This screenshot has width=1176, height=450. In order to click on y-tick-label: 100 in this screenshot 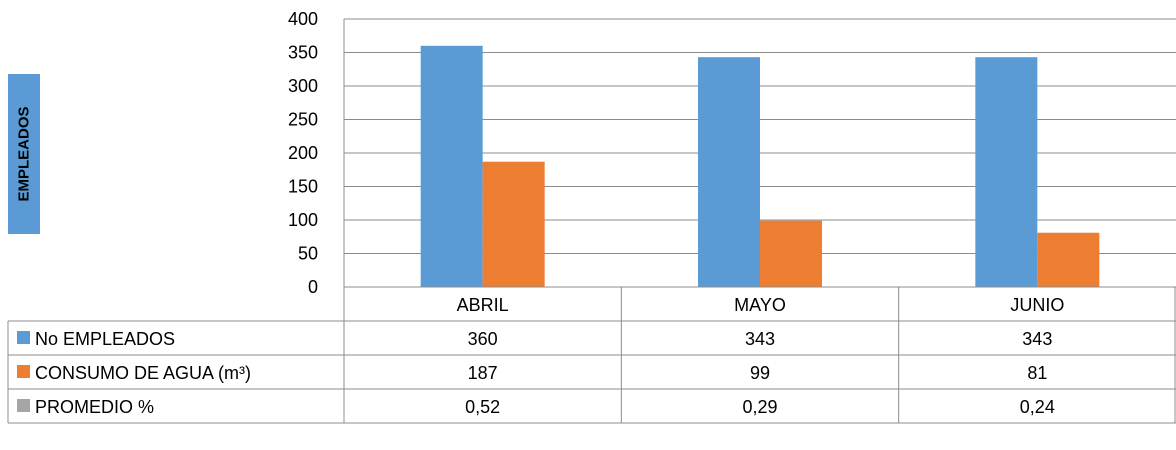, I will do `click(303, 220)`.